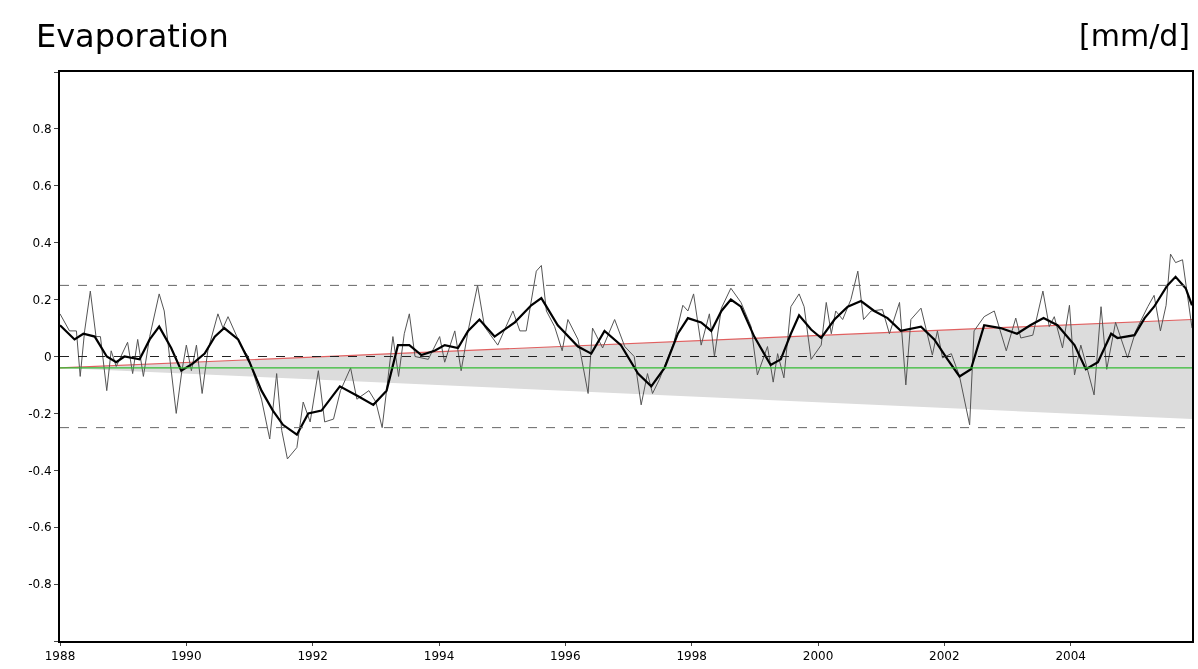  Describe the element at coordinates (1070, 656) in the screenshot. I see `x-tick-label: 2004` at that location.